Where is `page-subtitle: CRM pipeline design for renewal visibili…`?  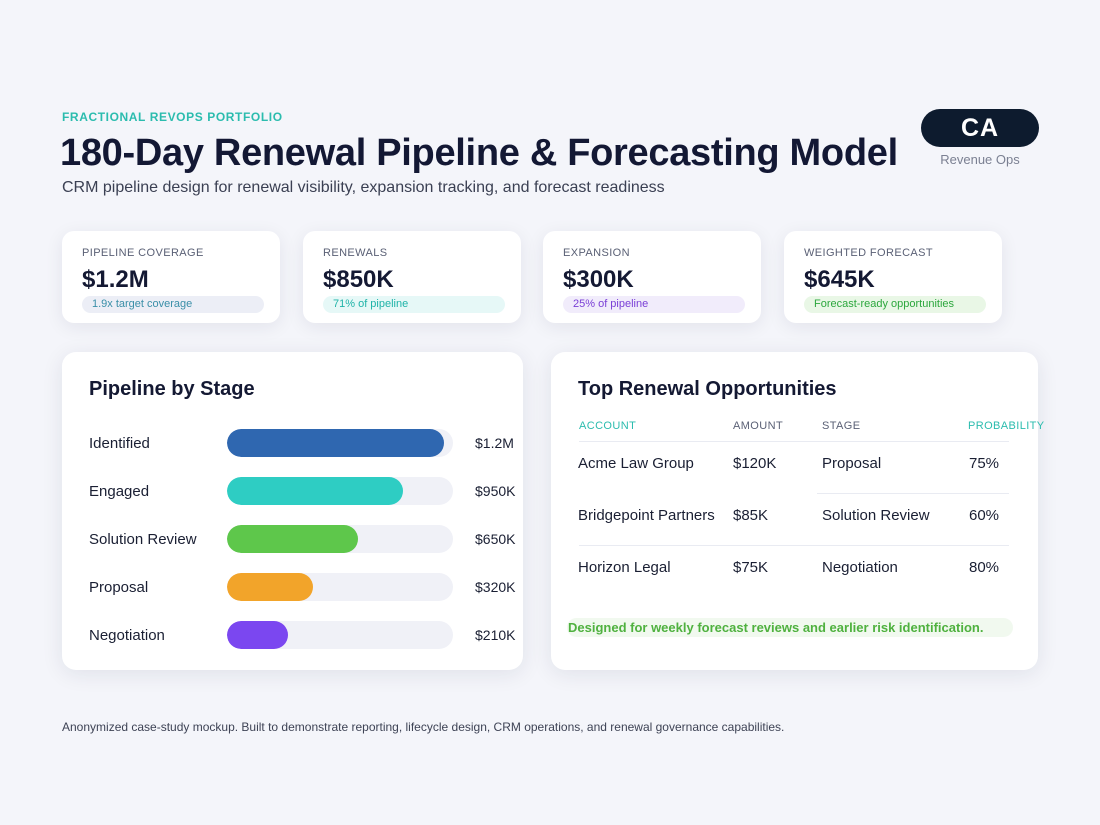
page-subtitle: CRM pipeline design for renewal visibili… is located at coordinates (363, 187).